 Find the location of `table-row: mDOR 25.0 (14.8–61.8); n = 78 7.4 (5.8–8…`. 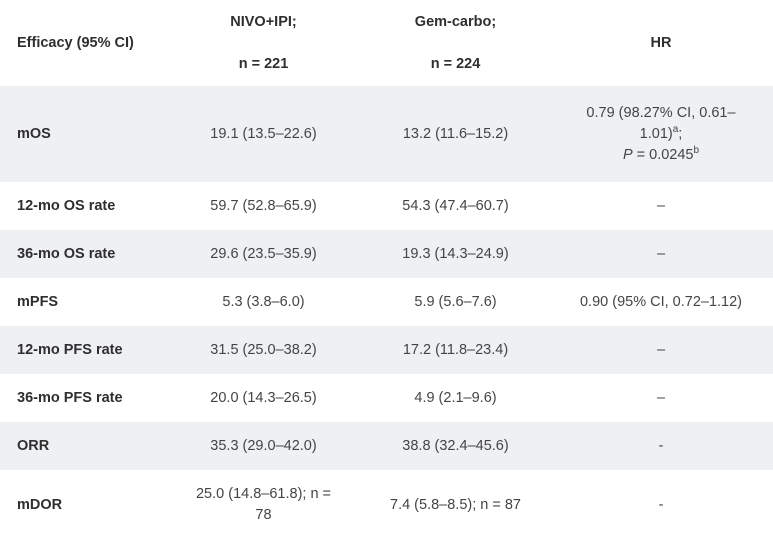

table-row: mDOR 25.0 (14.8–61.8); n = 78 7.4 (5.8–8… is located at coordinates (386, 505).